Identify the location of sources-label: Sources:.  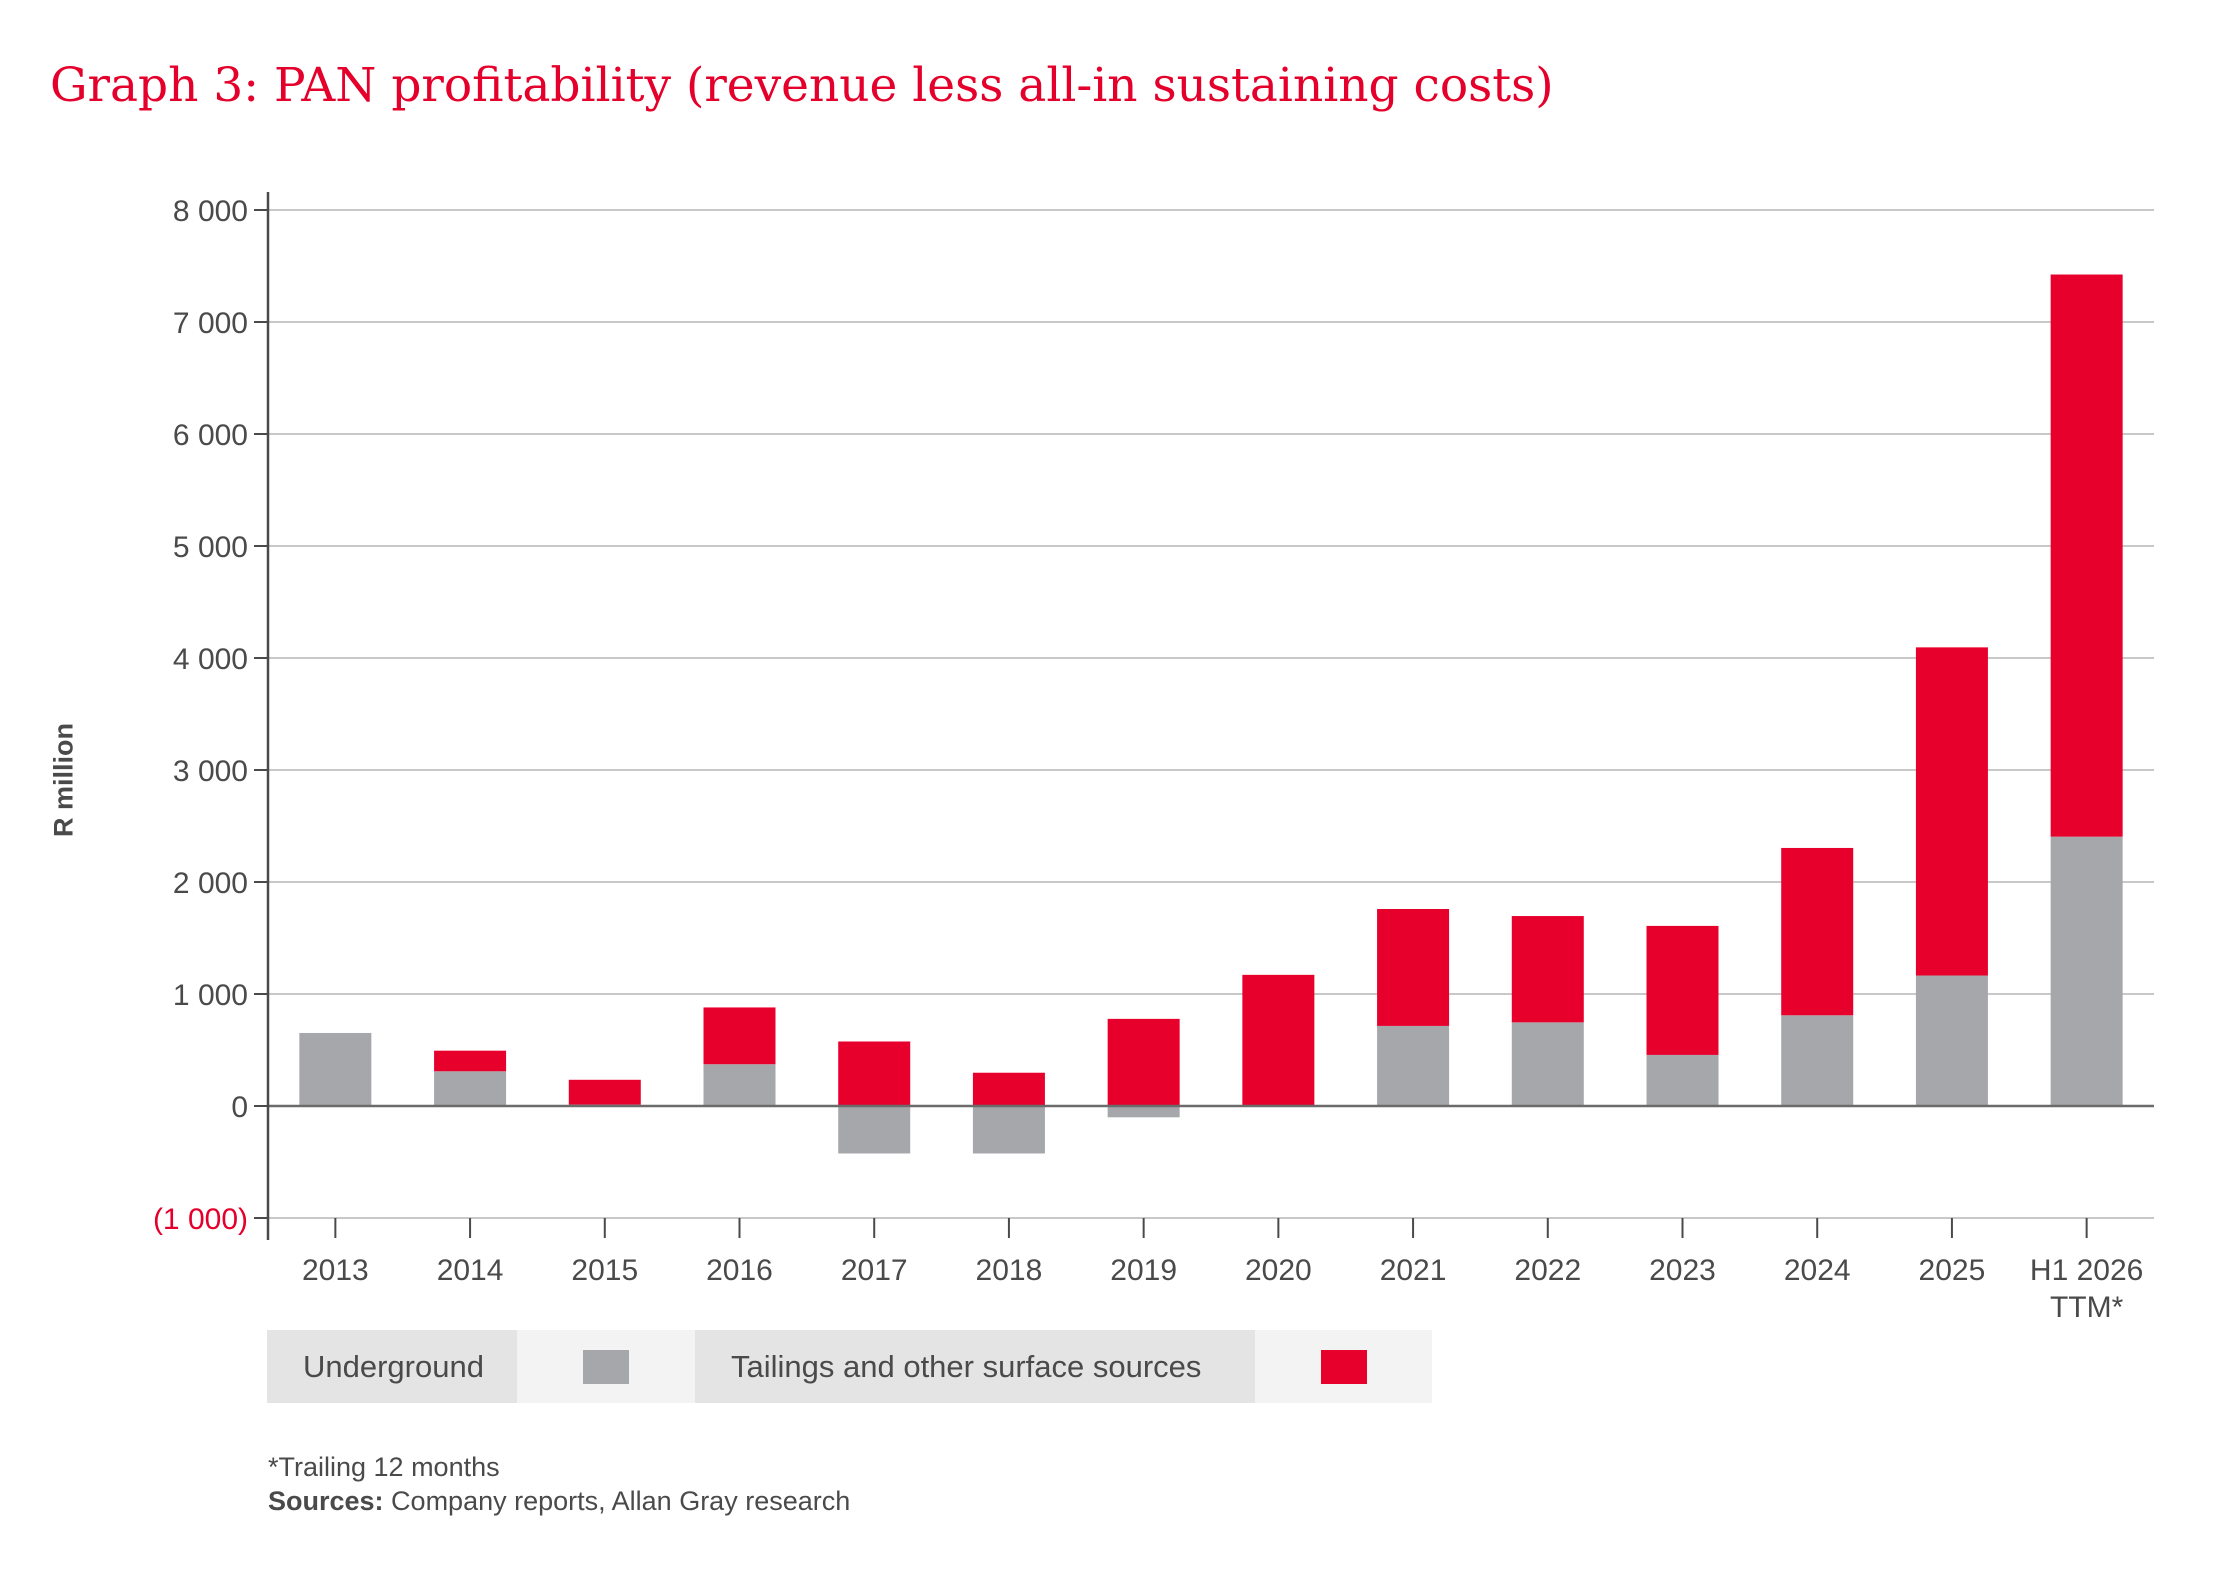
(326, 1501).